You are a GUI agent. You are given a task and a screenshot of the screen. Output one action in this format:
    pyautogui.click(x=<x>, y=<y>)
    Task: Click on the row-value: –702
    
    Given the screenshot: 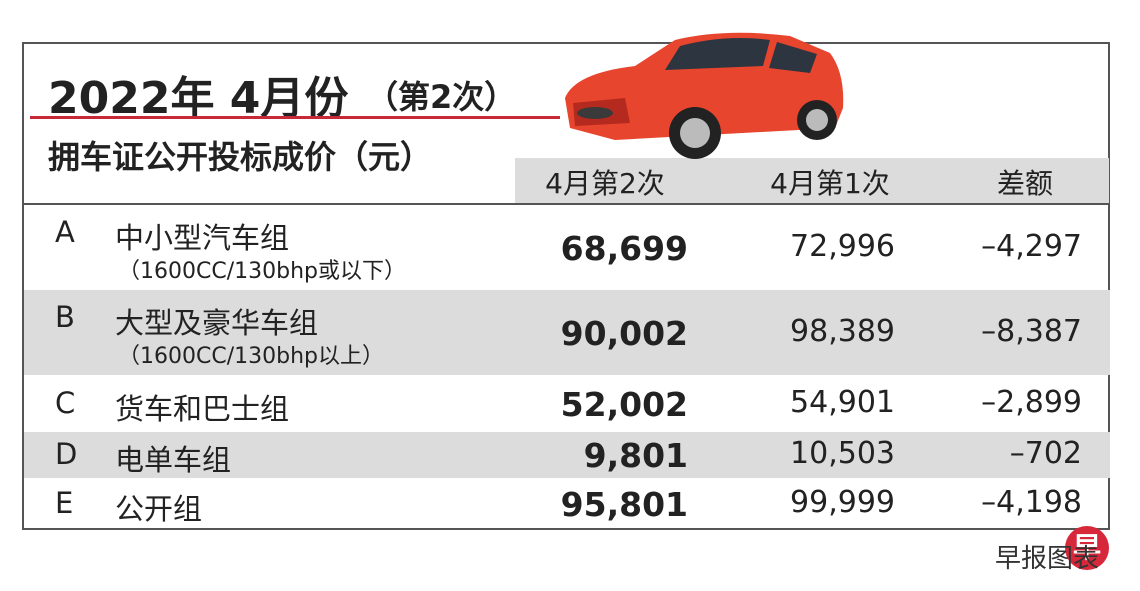 What is the action you would take?
    pyautogui.click(x=1045, y=453)
    